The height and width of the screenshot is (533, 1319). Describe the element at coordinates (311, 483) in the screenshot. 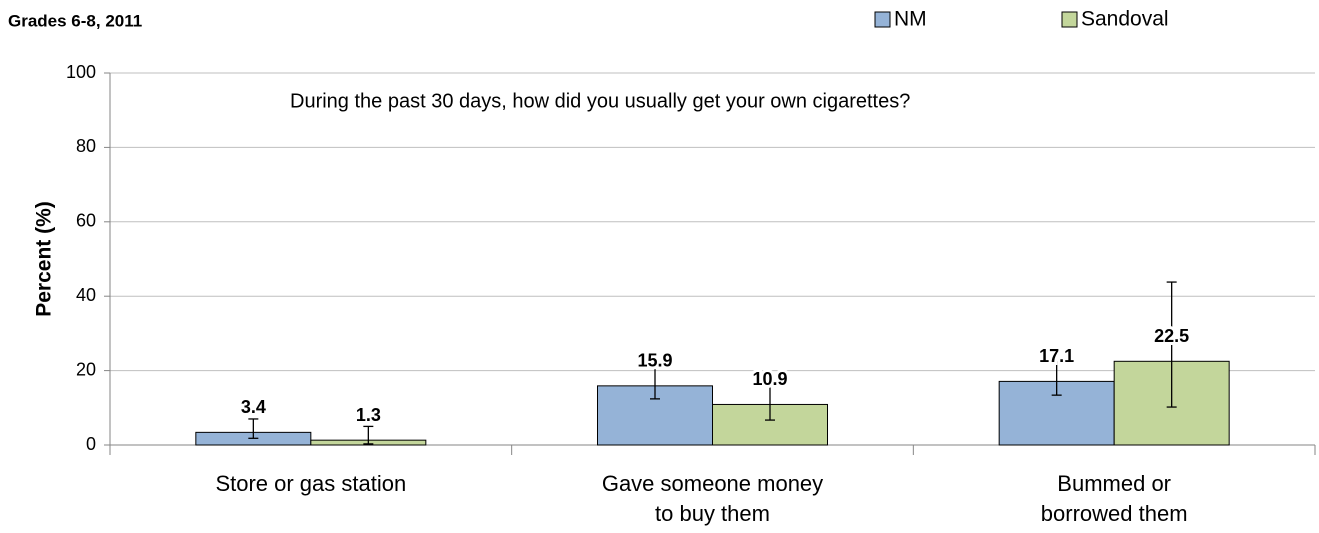

I see `x-tick-label: Store or gas station` at that location.